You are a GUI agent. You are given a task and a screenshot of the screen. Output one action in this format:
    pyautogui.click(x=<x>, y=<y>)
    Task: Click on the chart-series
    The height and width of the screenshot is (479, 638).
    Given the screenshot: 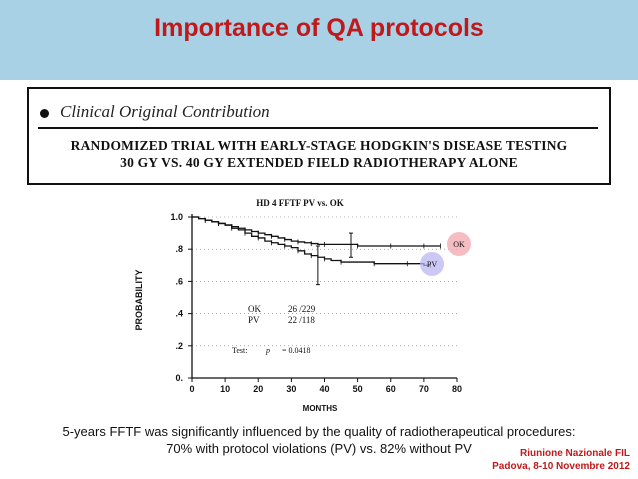 What is the action you would take?
    pyautogui.click(x=316, y=242)
    